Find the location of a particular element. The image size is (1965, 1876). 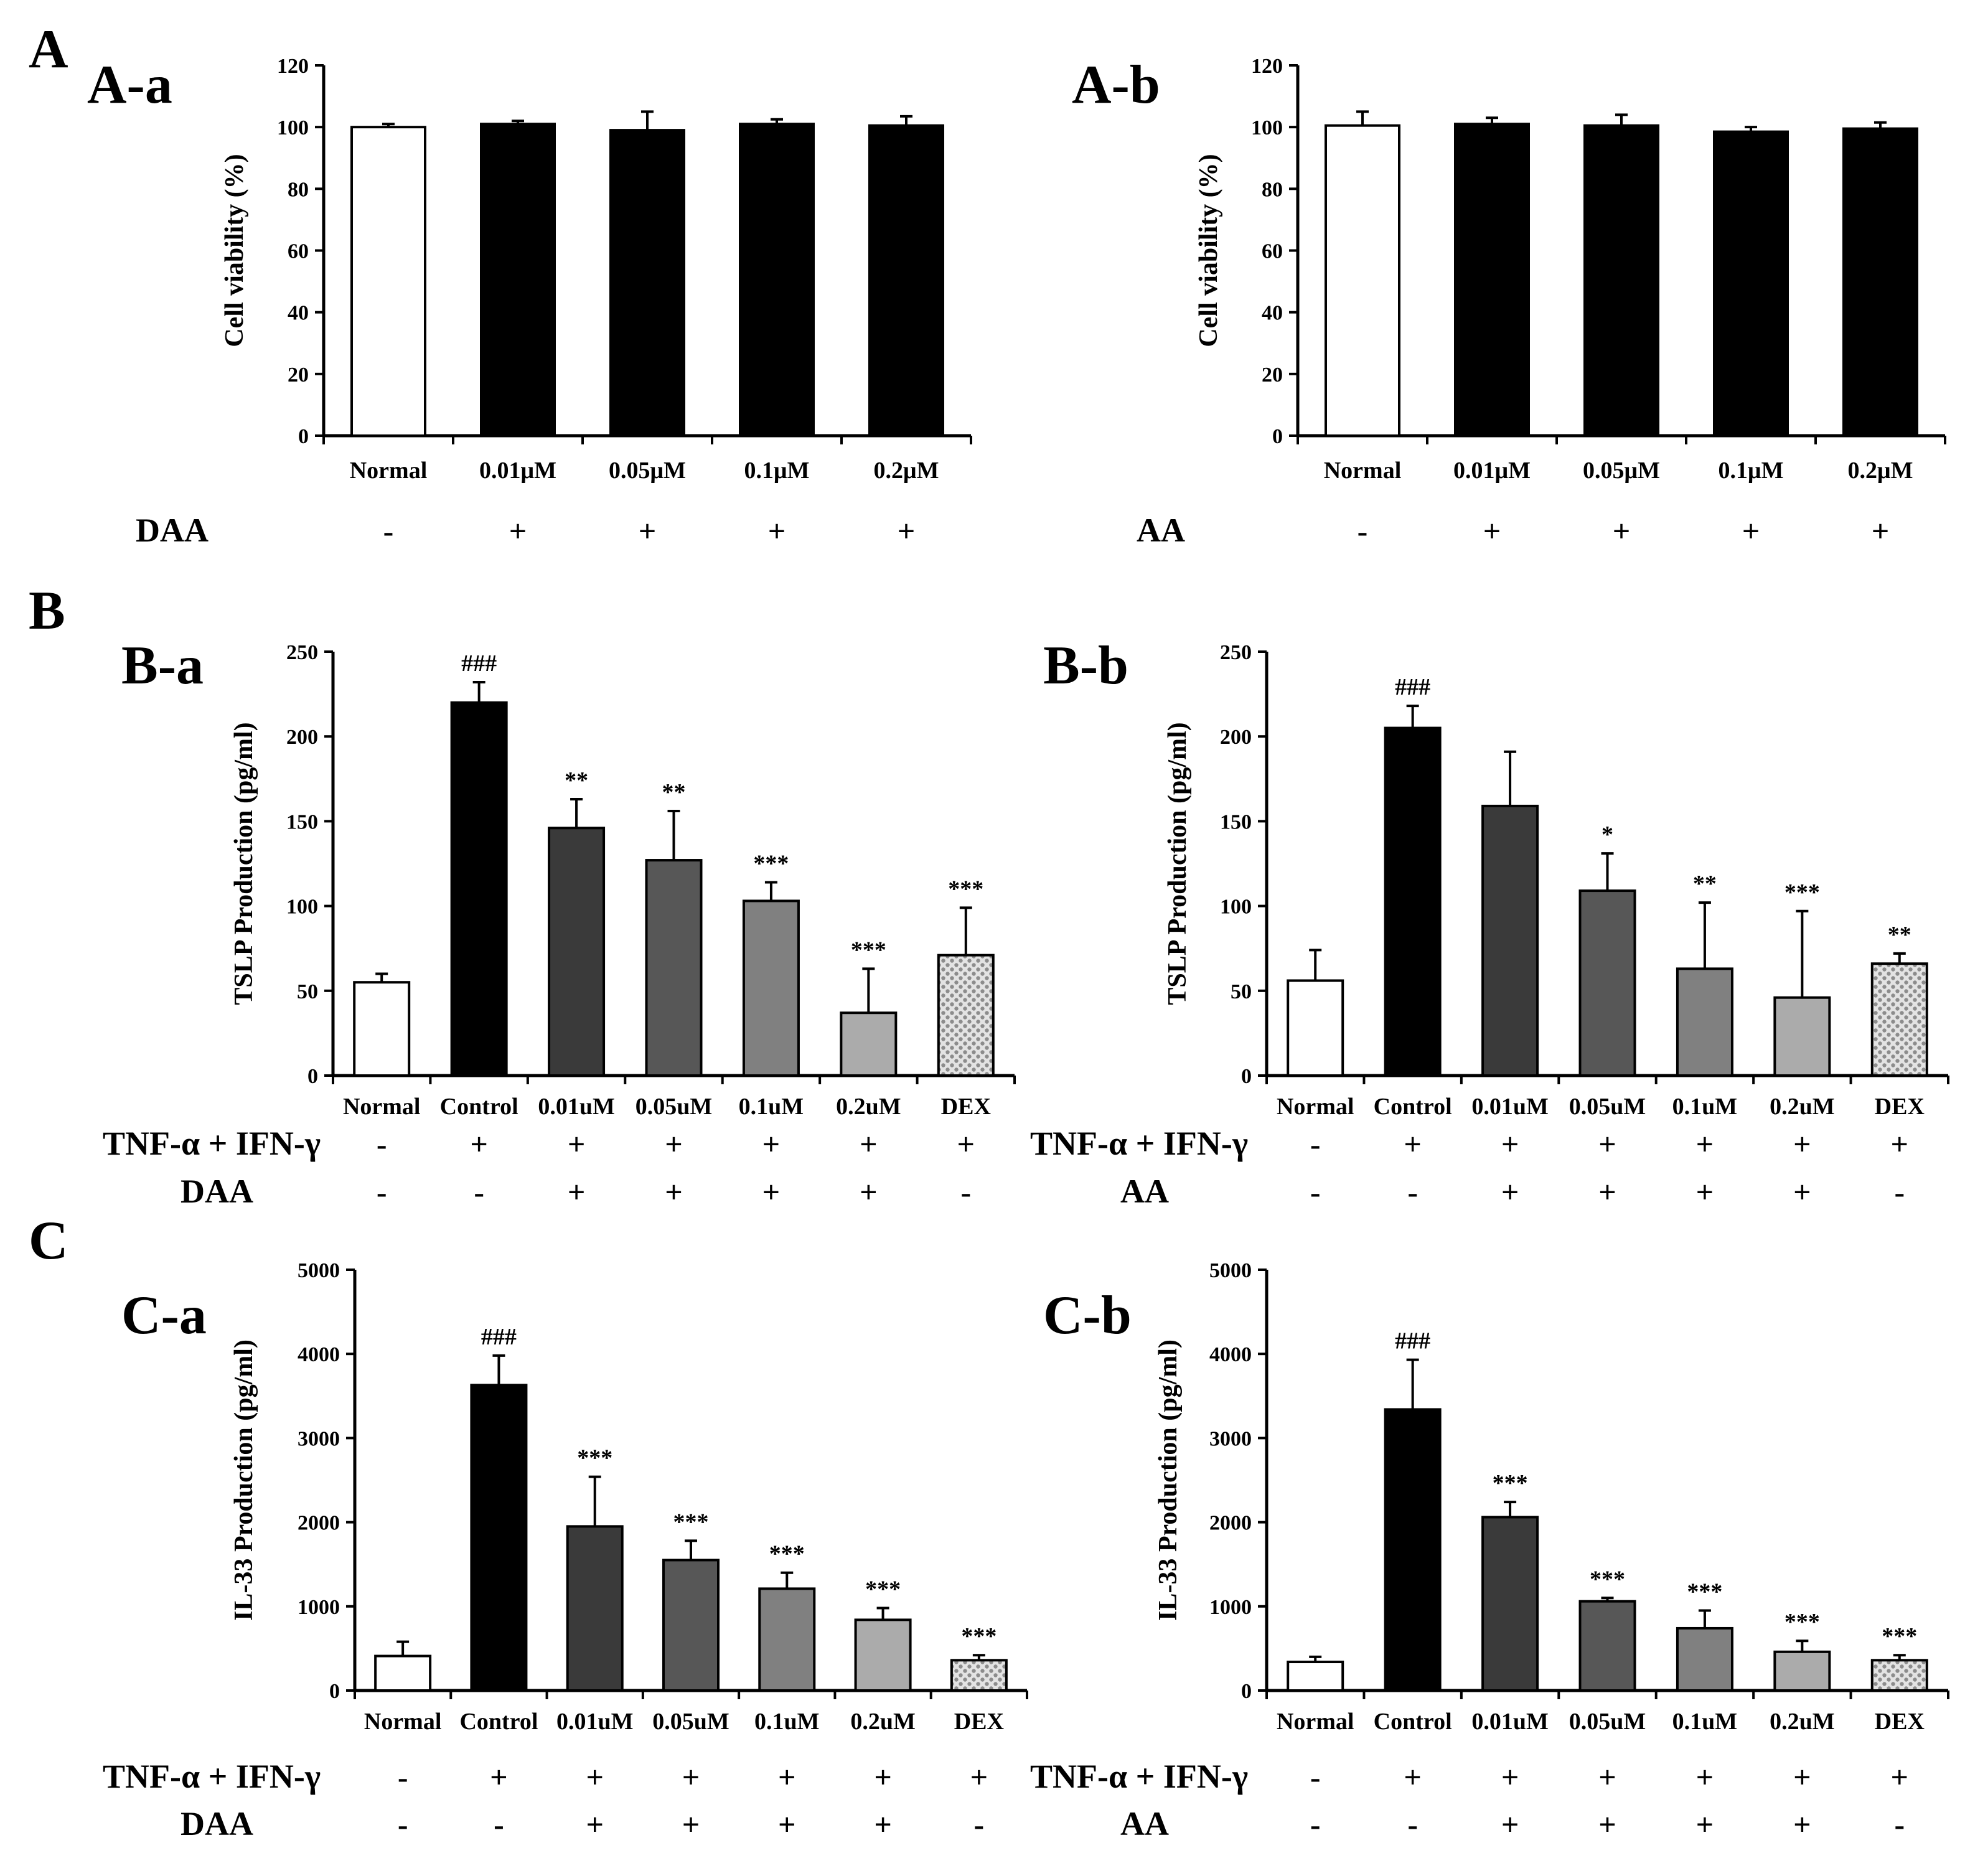

y-tick-label: 200 is located at coordinates (1236, 737).